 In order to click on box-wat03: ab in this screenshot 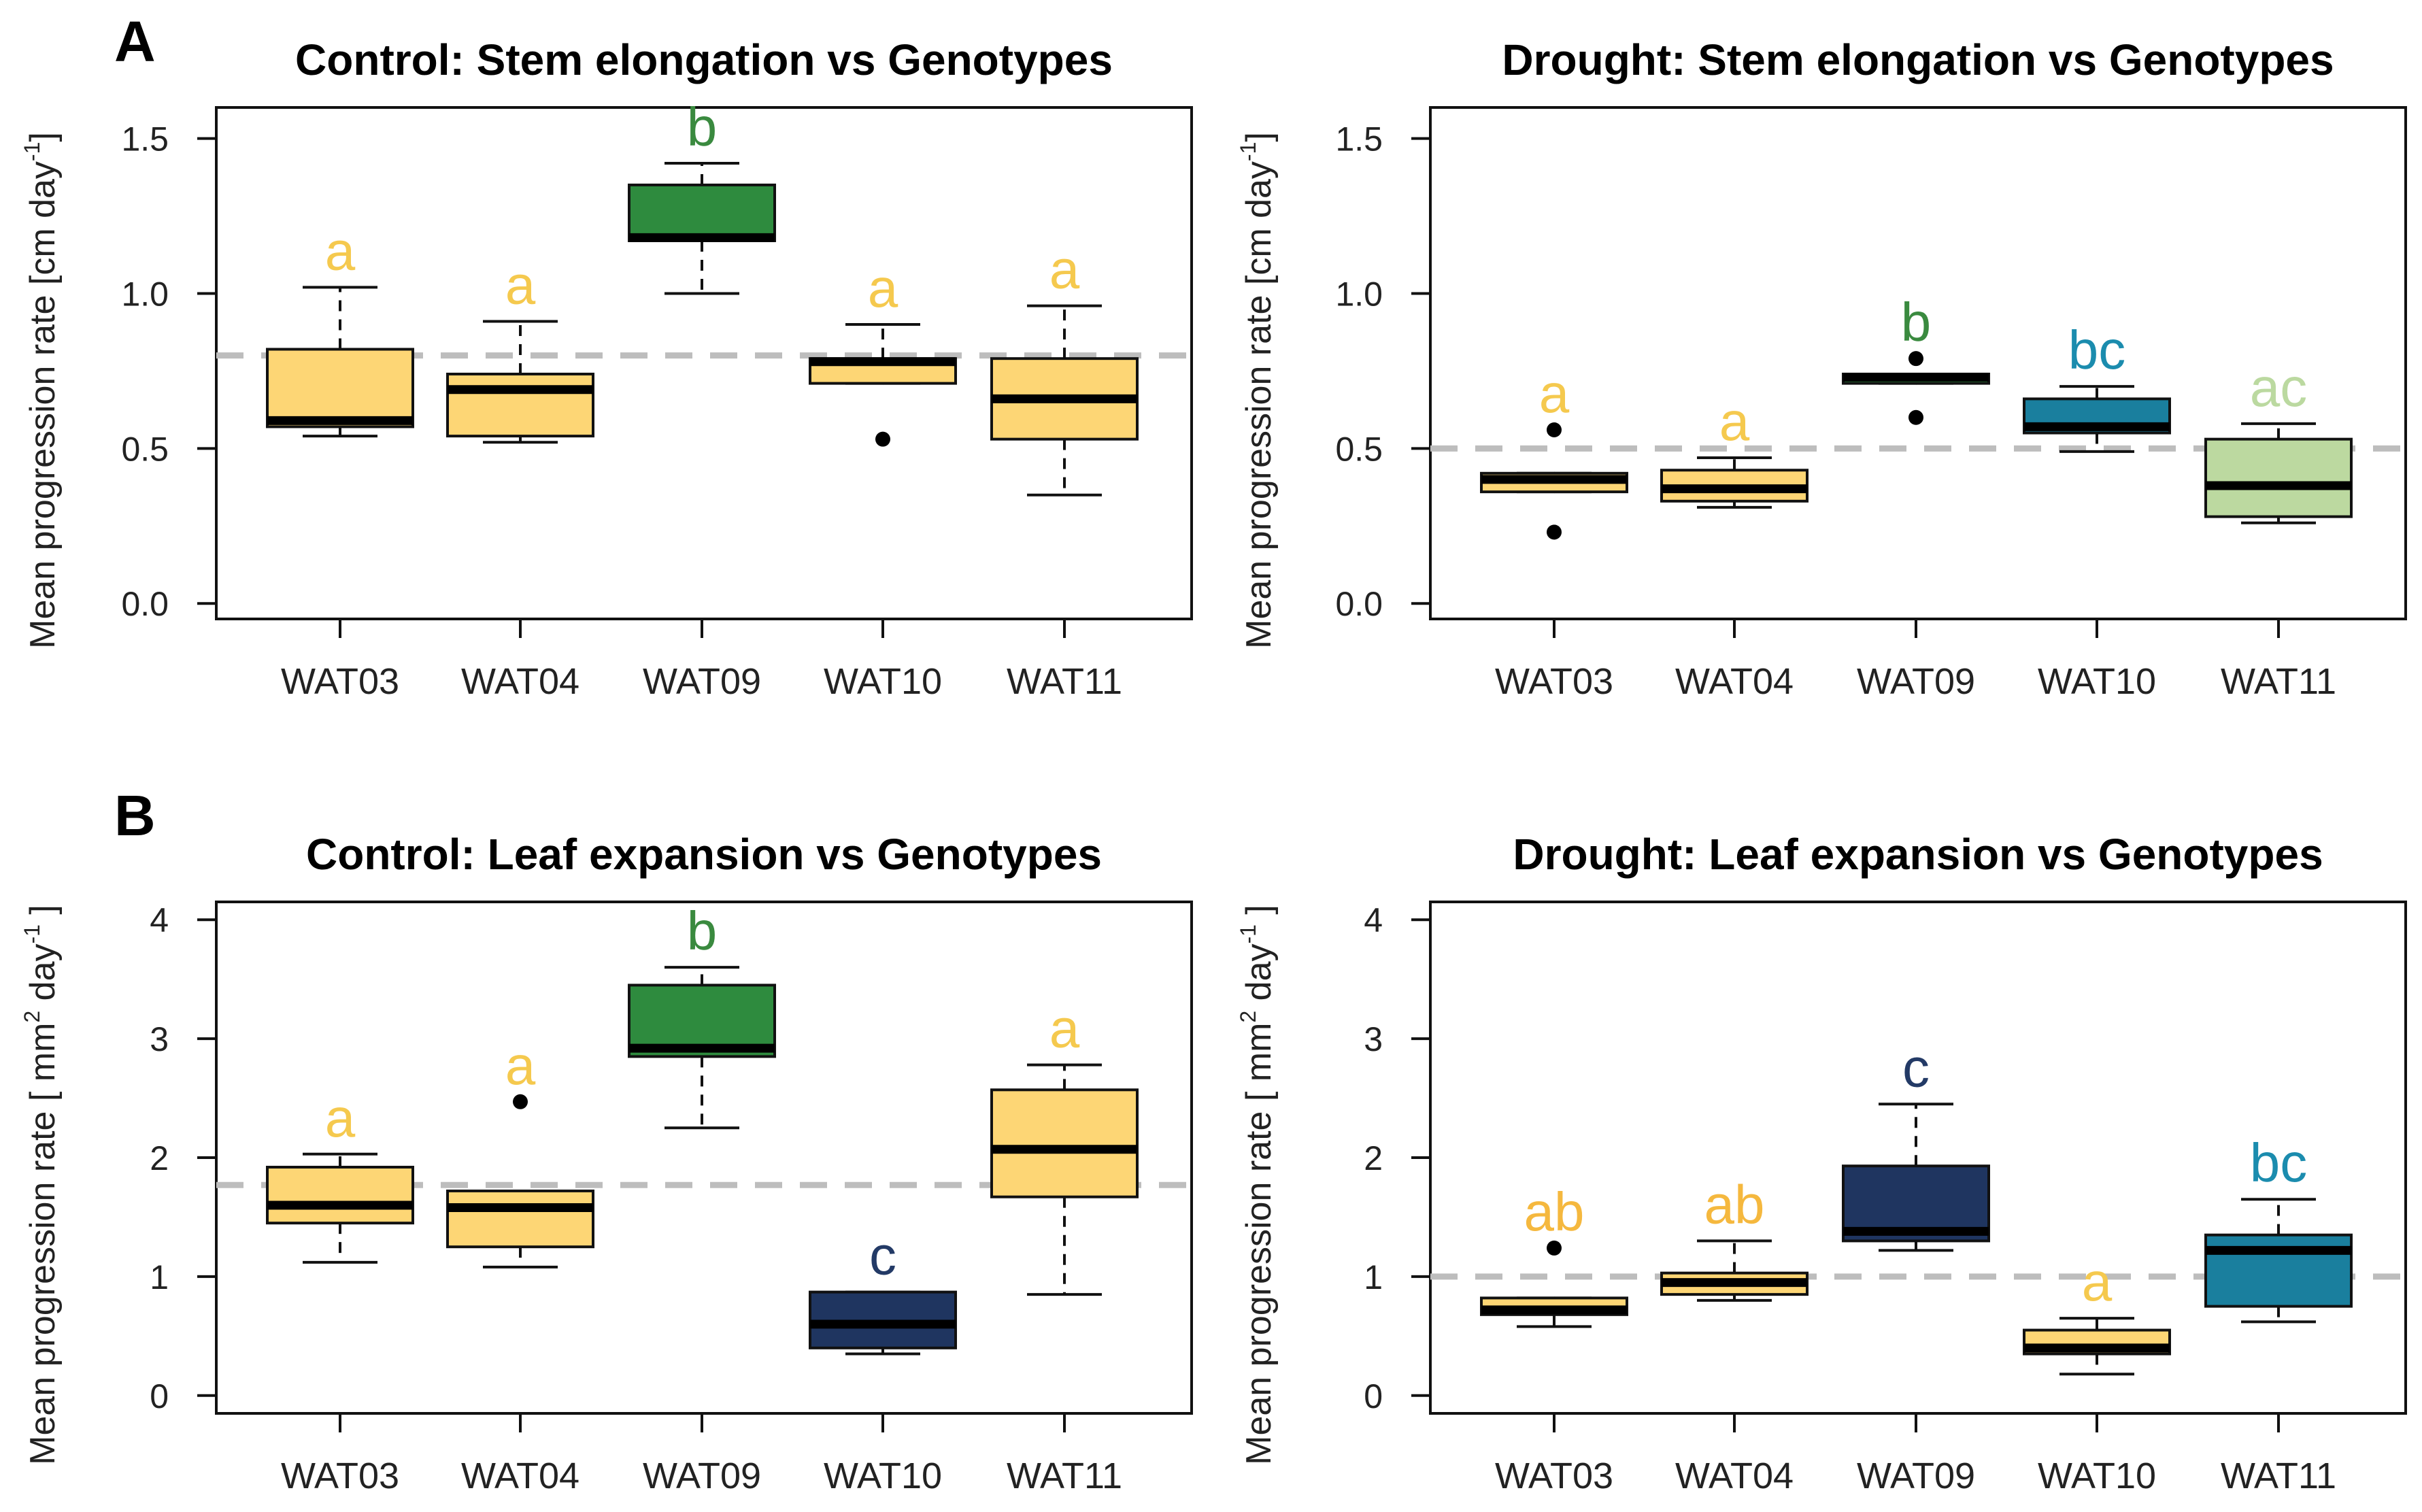, I will do `click(1554, 1254)`.